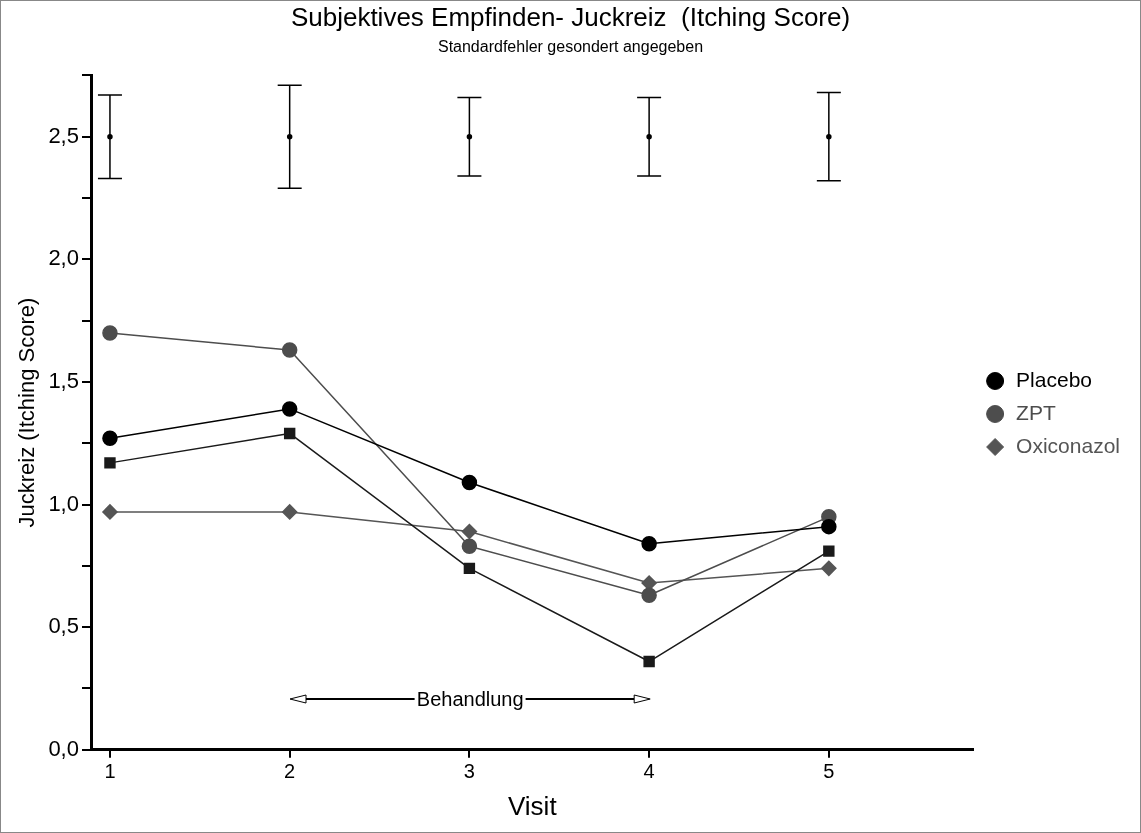  Describe the element at coordinates (570, 47) in the screenshot. I see `chart-subtitle: Standardfehler gesondert angegeben` at that location.